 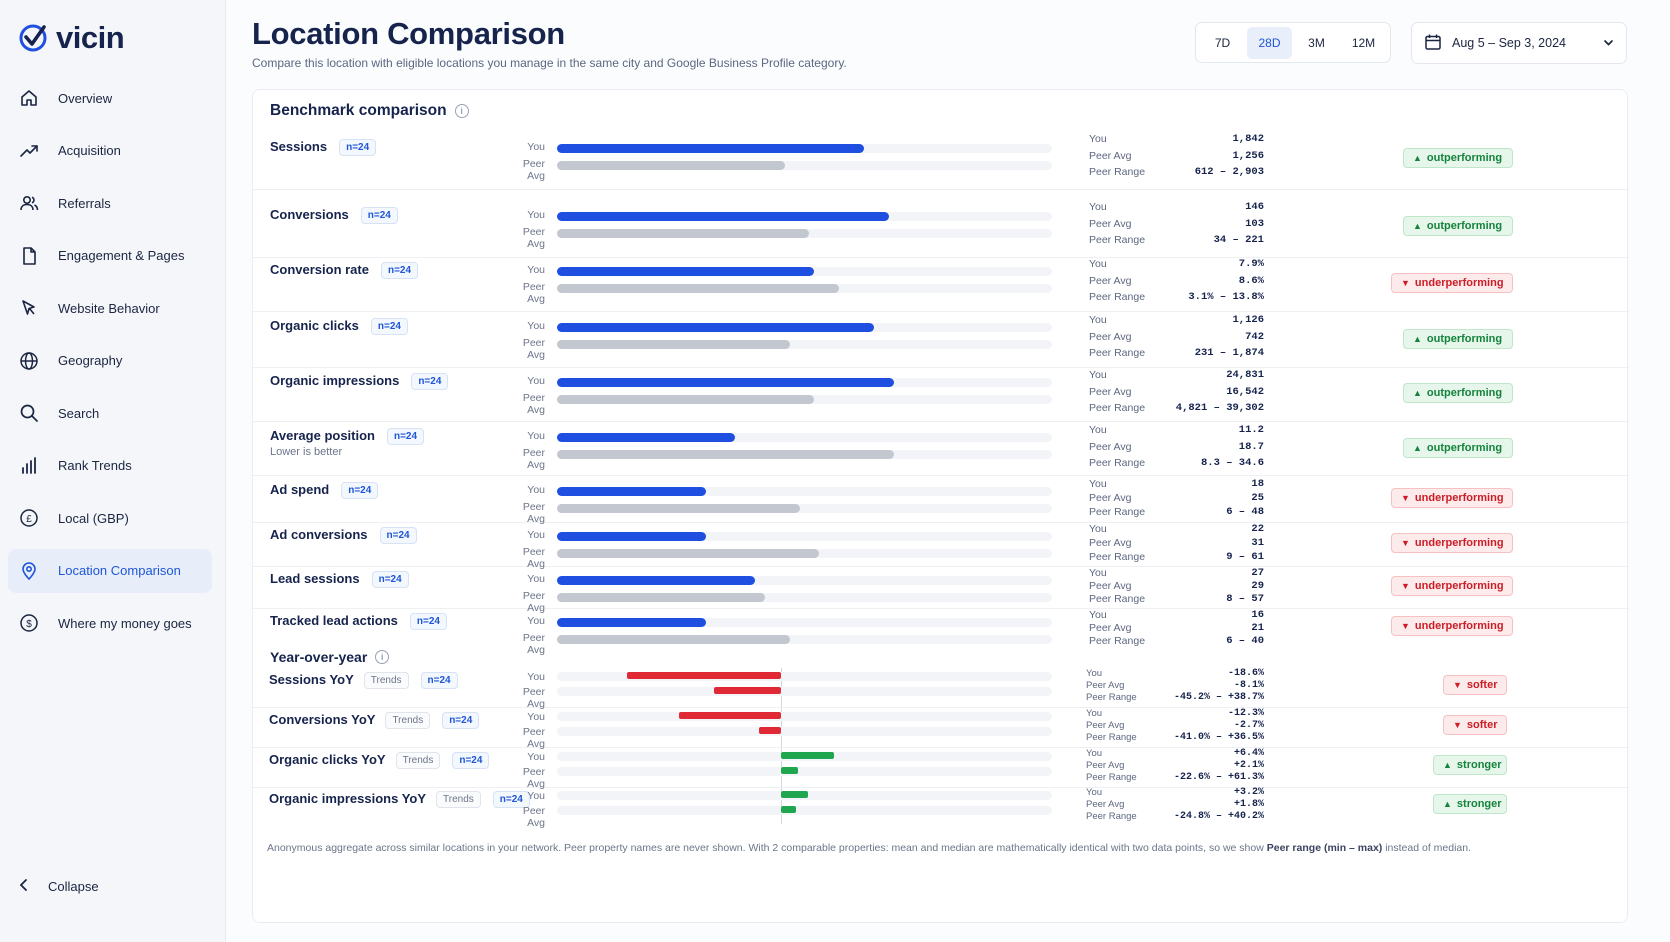 I want to click on sidebar-item-label: Local (GBP), so click(x=93, y=518).